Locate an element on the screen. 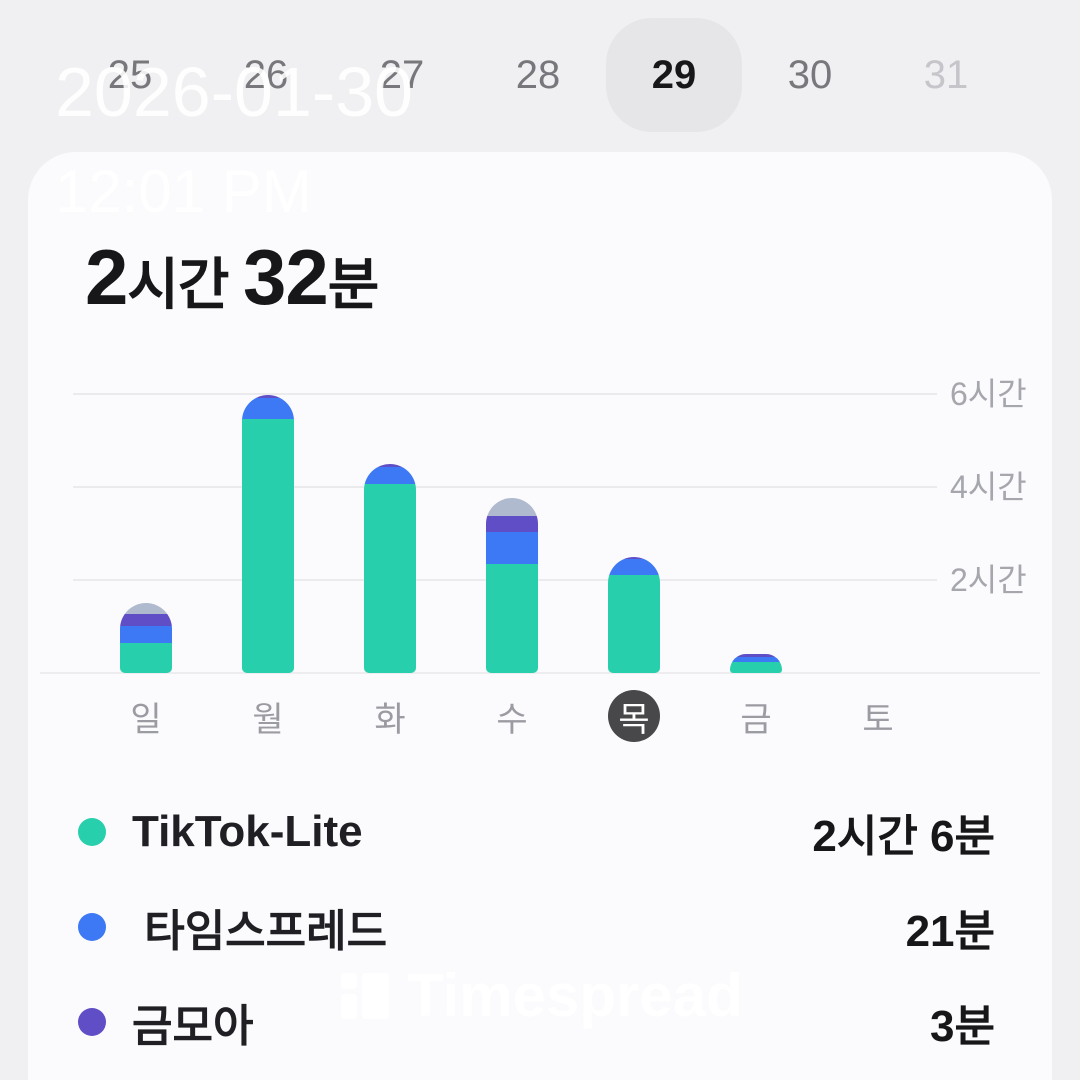 This screenshot has height=1080, width=1080. total-hours: 2 is located at coordinates (106, 277).